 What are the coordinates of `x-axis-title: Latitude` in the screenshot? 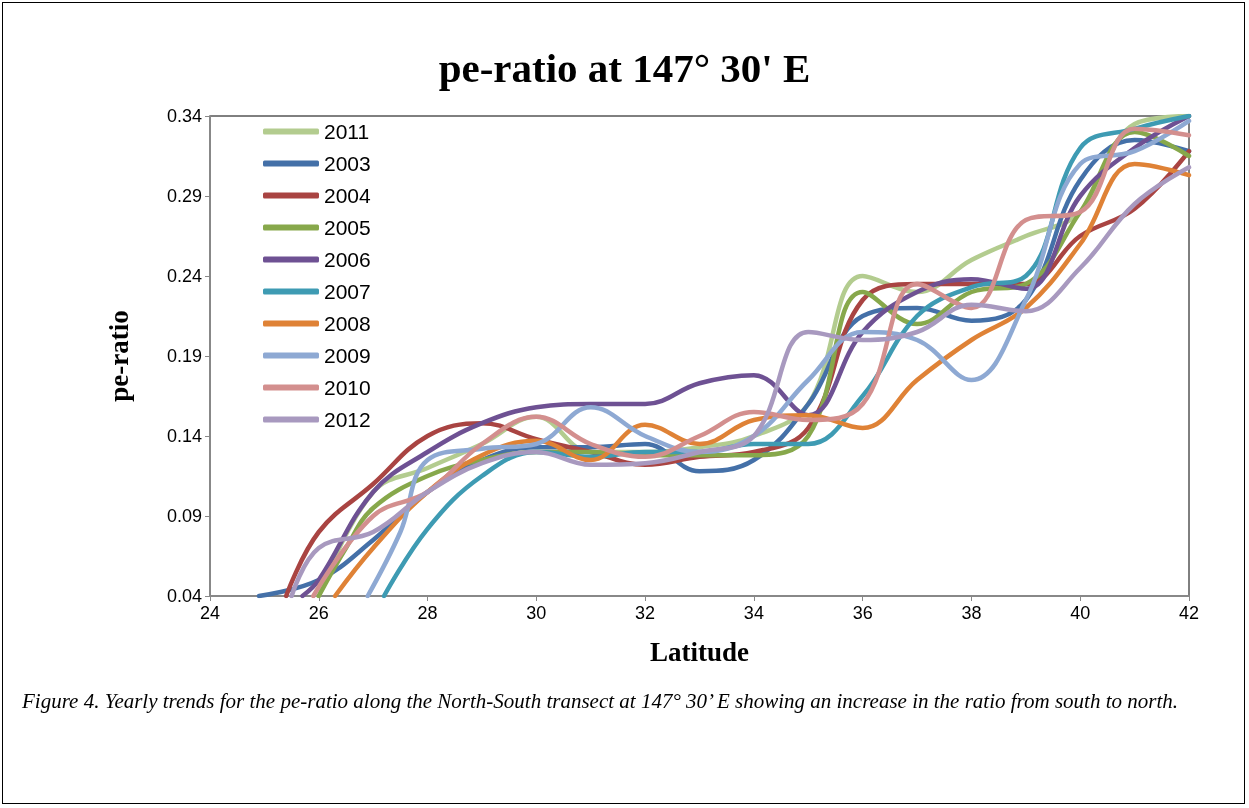 It's located at (699, 651).